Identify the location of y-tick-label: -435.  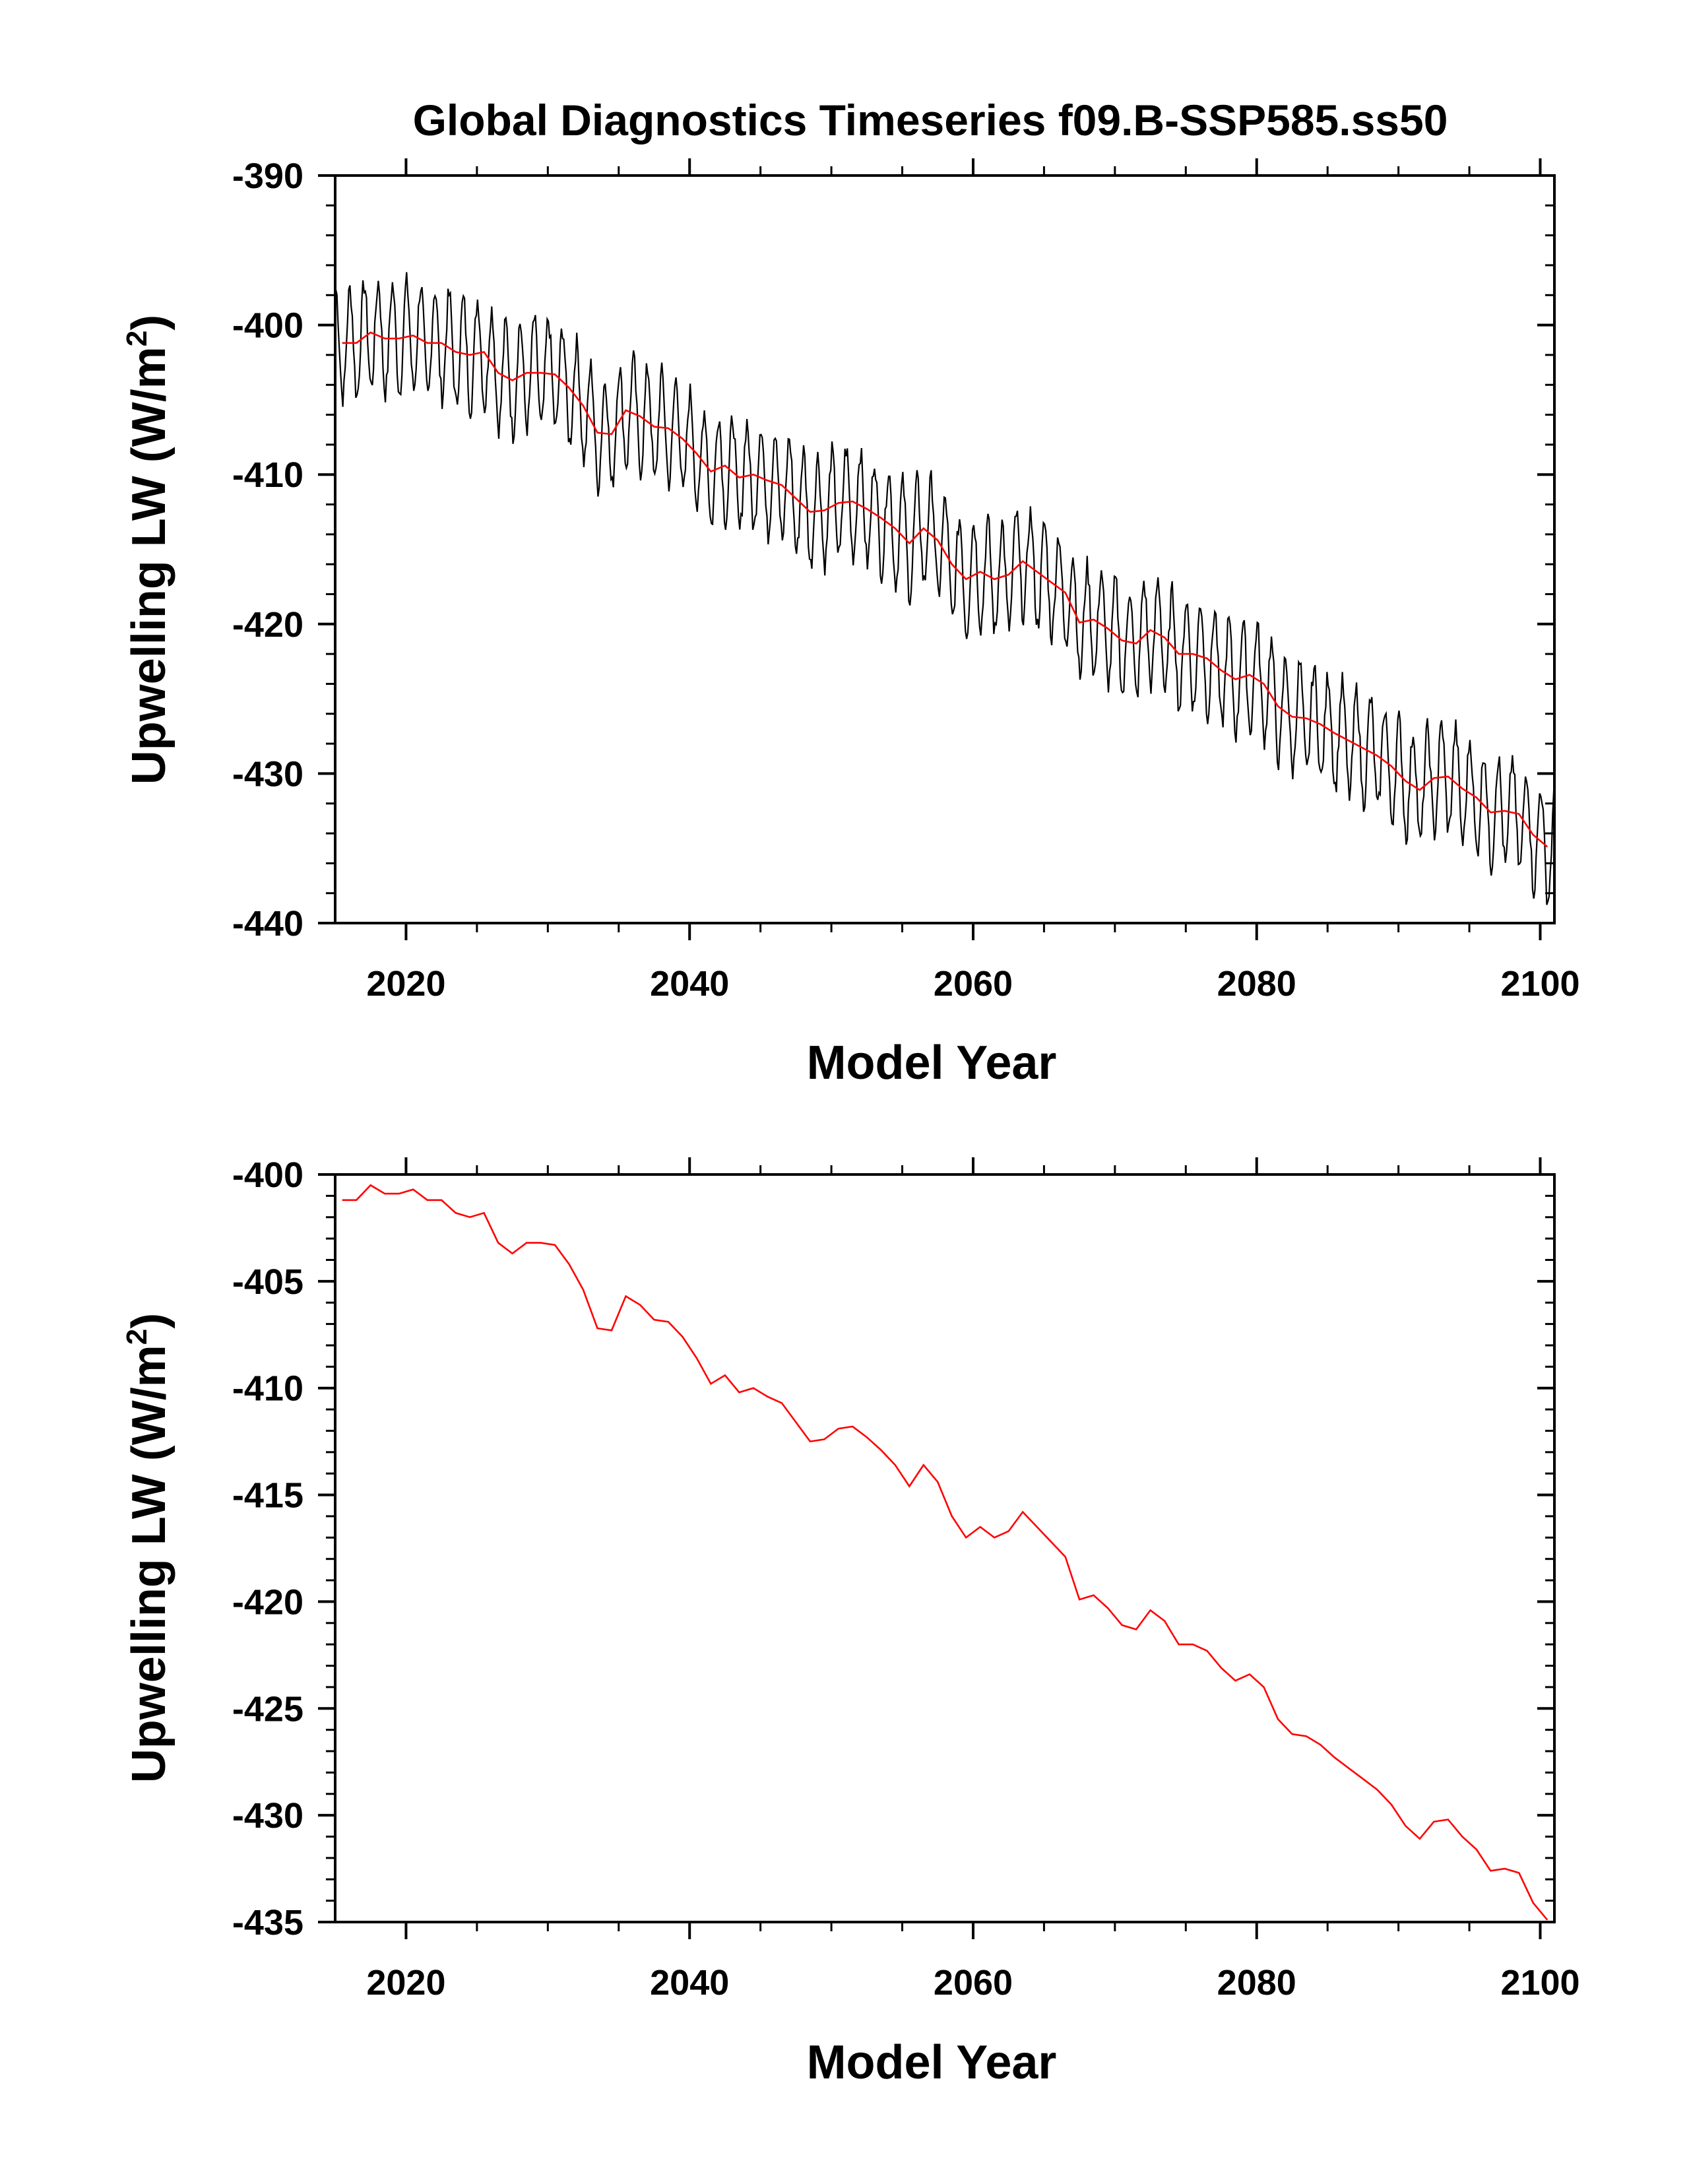
(267, 1923).